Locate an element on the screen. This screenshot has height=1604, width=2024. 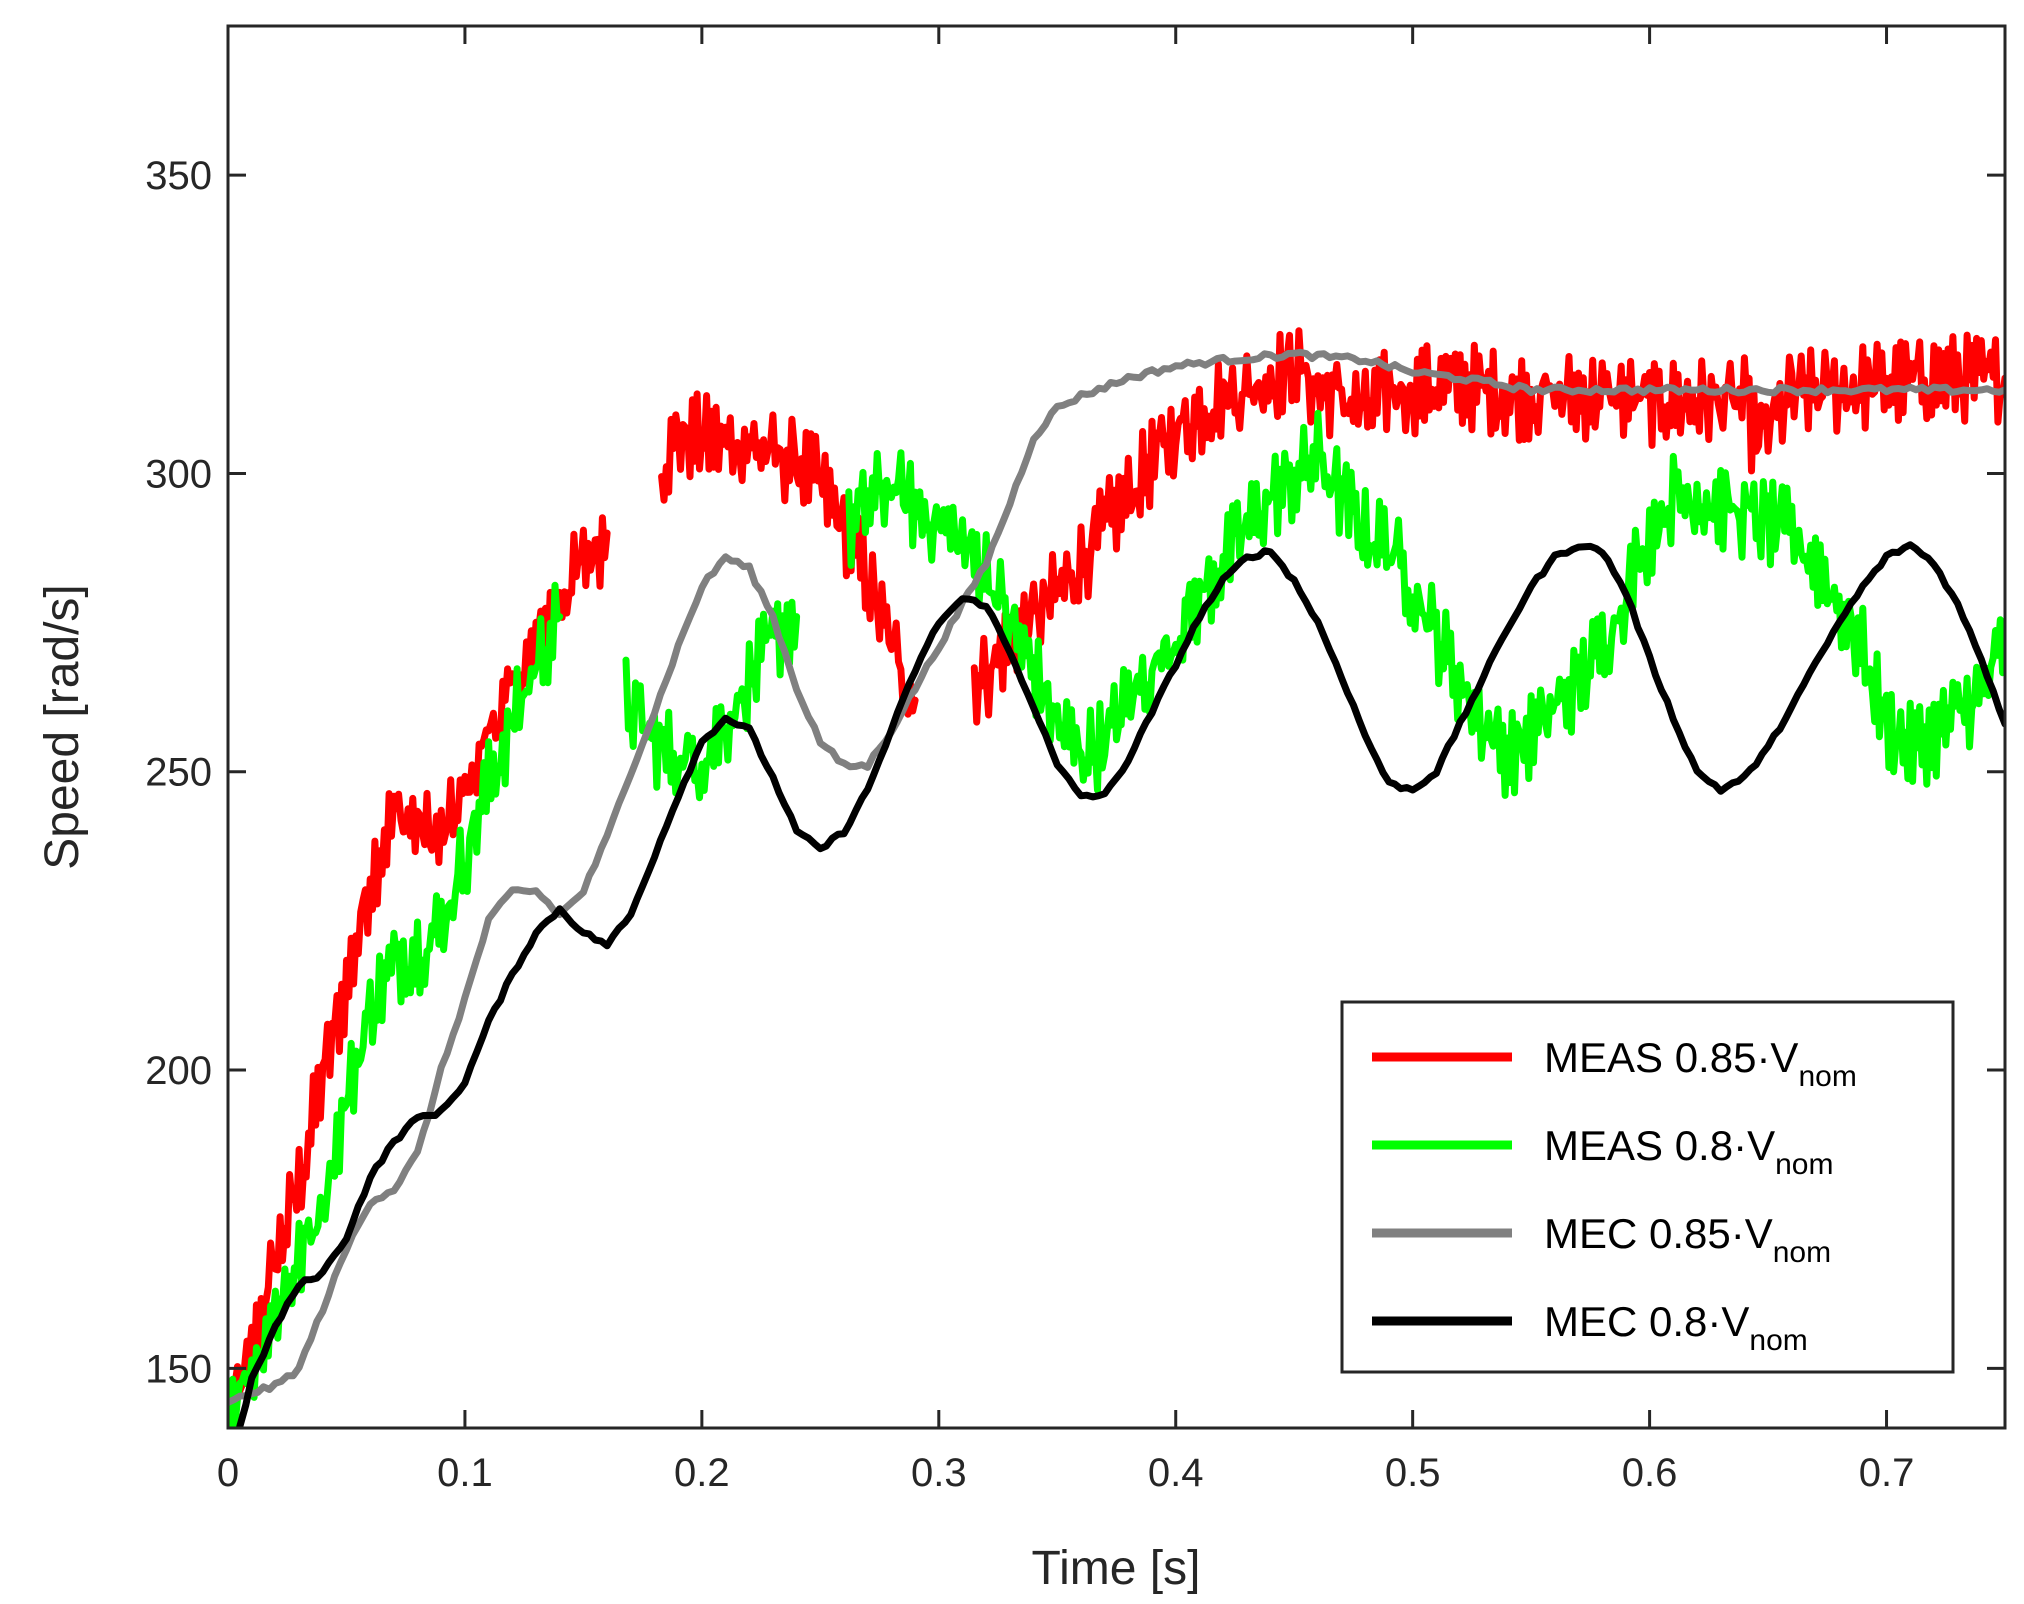
y-tick-label: 350 is located at coordinates (178, 176).